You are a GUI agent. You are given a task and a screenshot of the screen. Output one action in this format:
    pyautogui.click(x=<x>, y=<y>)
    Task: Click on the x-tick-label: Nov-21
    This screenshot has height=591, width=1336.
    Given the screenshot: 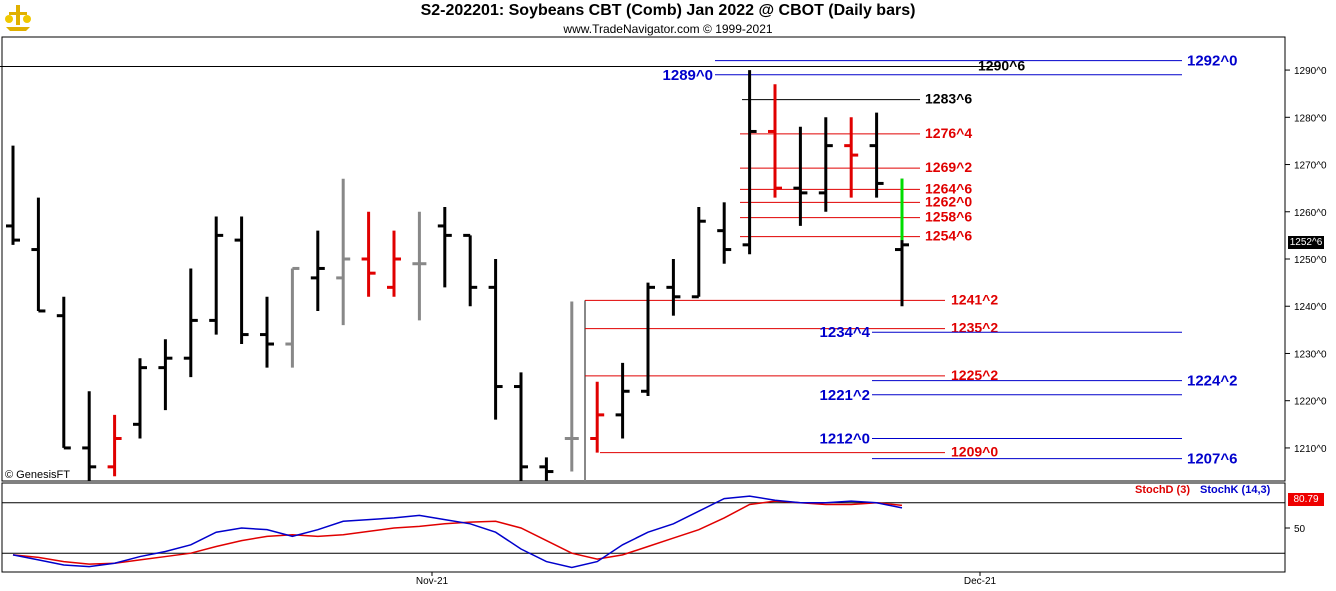 What is the action you would take?
    pyautogui.click(x=432, y=581)
    